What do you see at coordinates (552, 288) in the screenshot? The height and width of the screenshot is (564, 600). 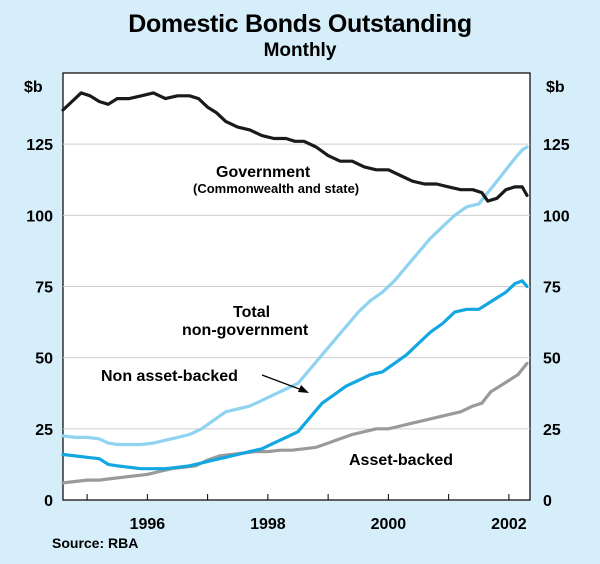 I see `y-tick-right-75: 75` at bounding box center [552, 288].